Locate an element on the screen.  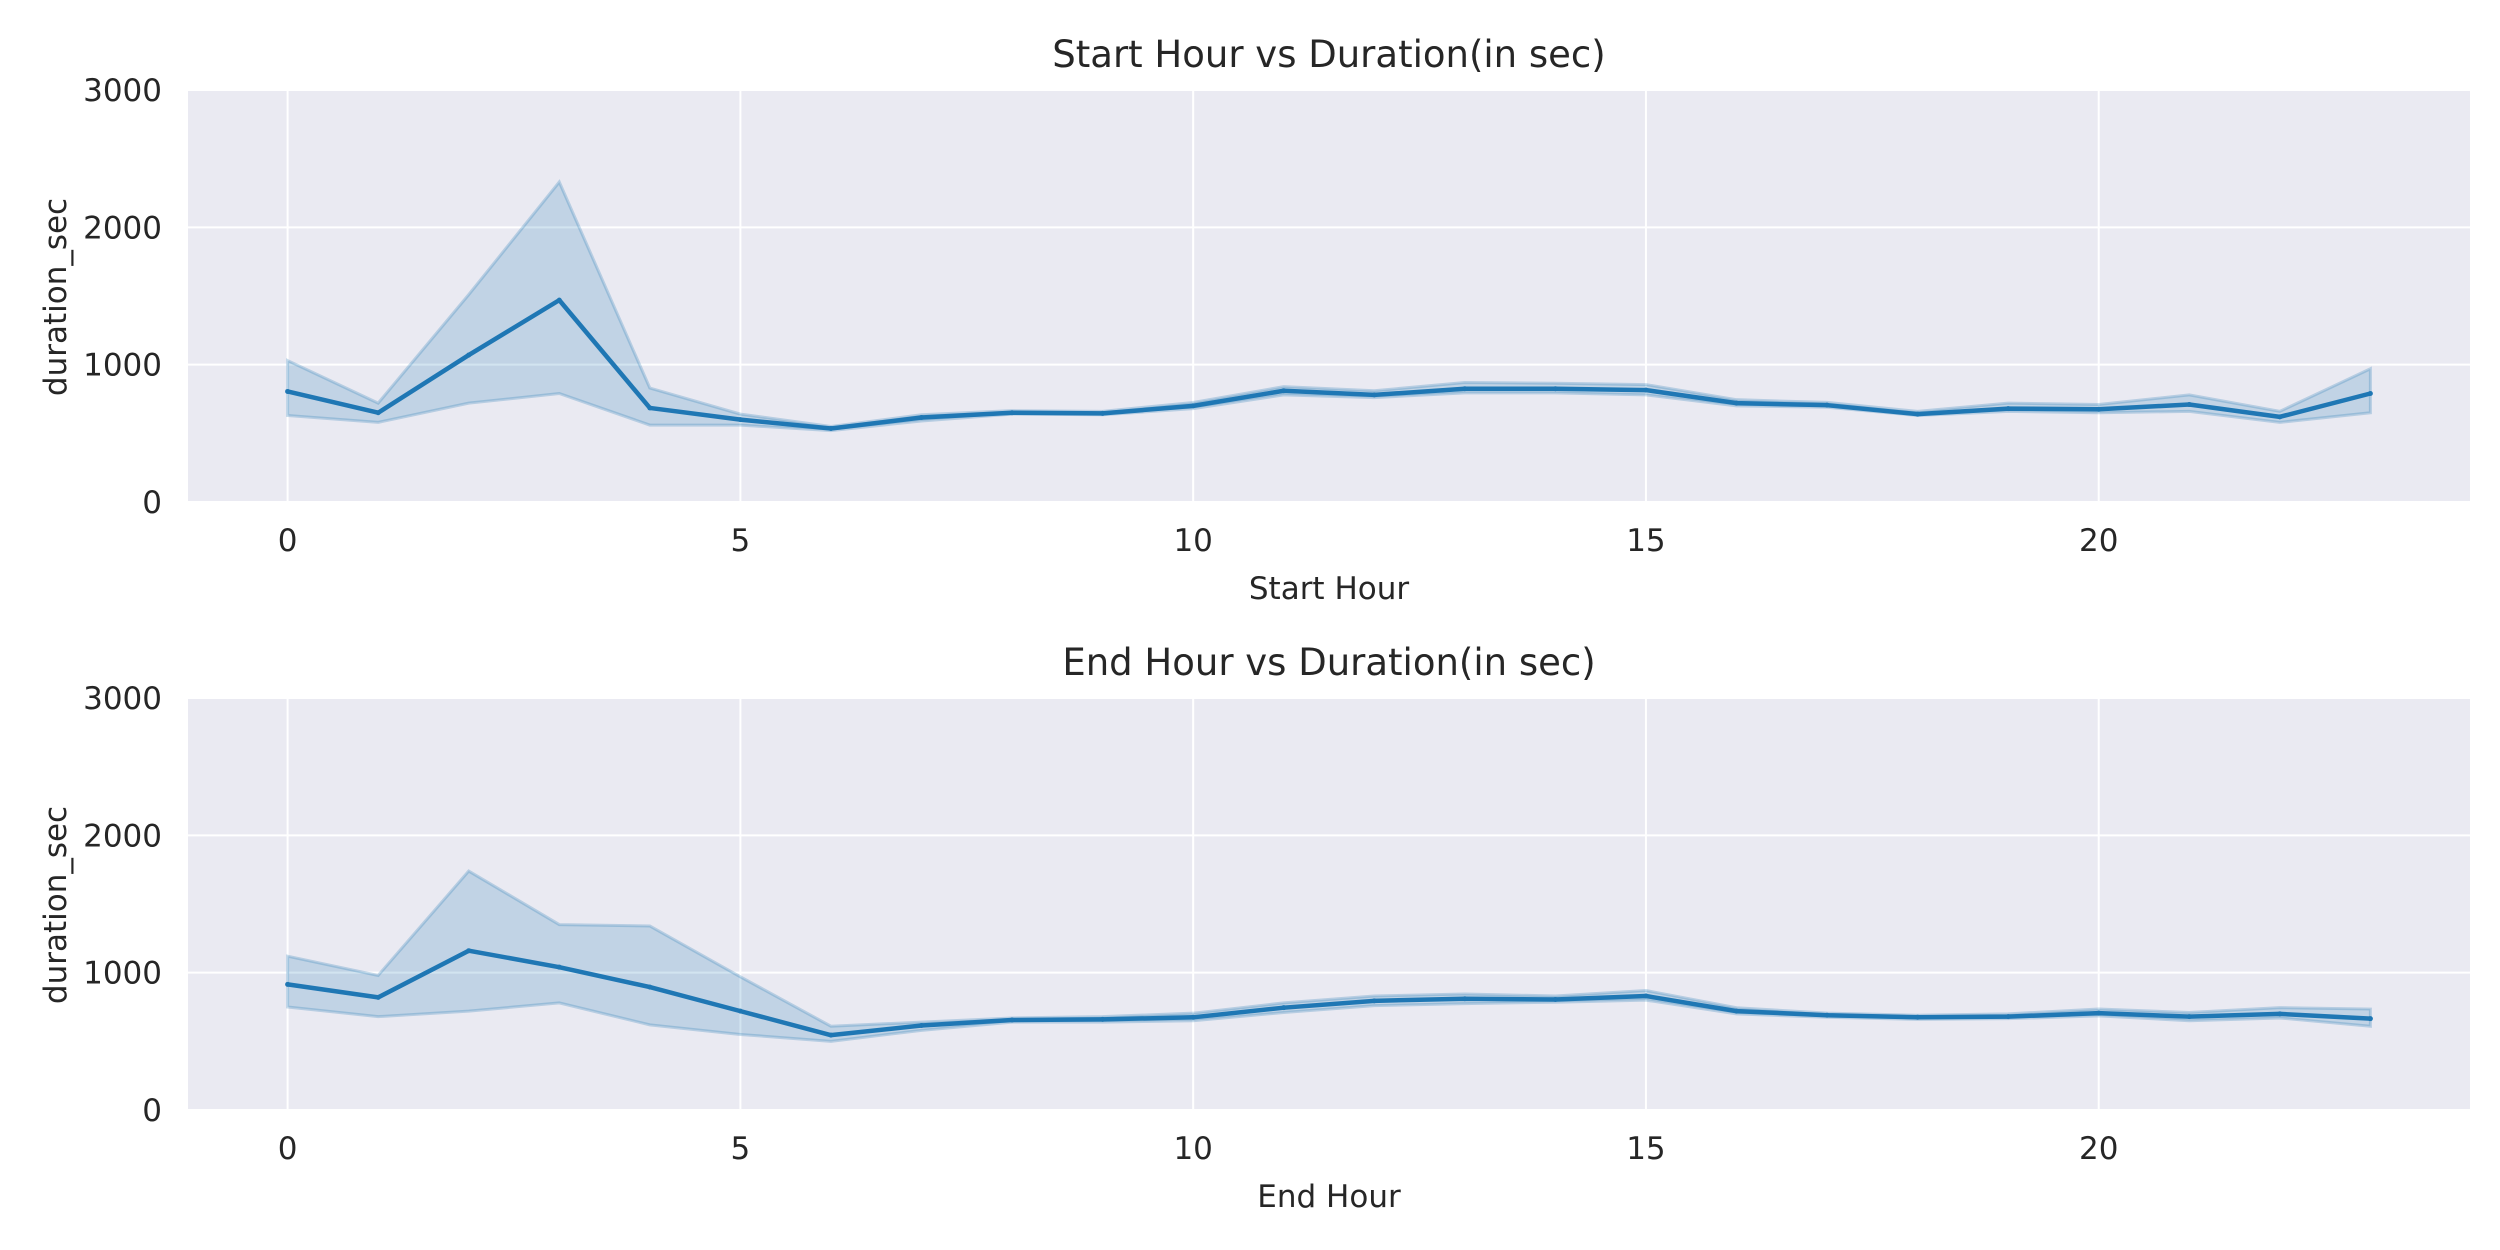
chart-title: End Hour vs Duration(in sec) is located at coordinates (1328, 662).